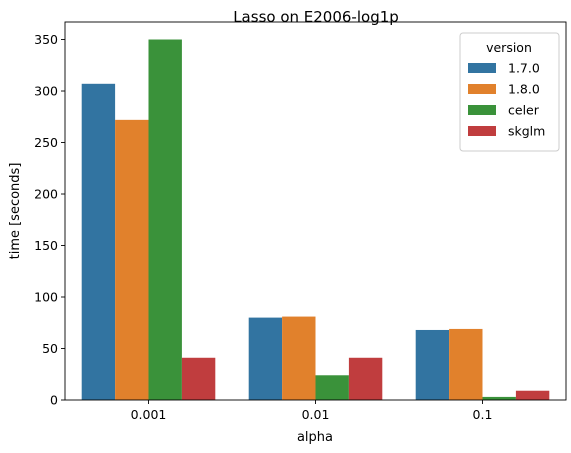  Describe the element at coordinates (54, 400) in the screenshot. I see `y-tick-label: 0` at that location.